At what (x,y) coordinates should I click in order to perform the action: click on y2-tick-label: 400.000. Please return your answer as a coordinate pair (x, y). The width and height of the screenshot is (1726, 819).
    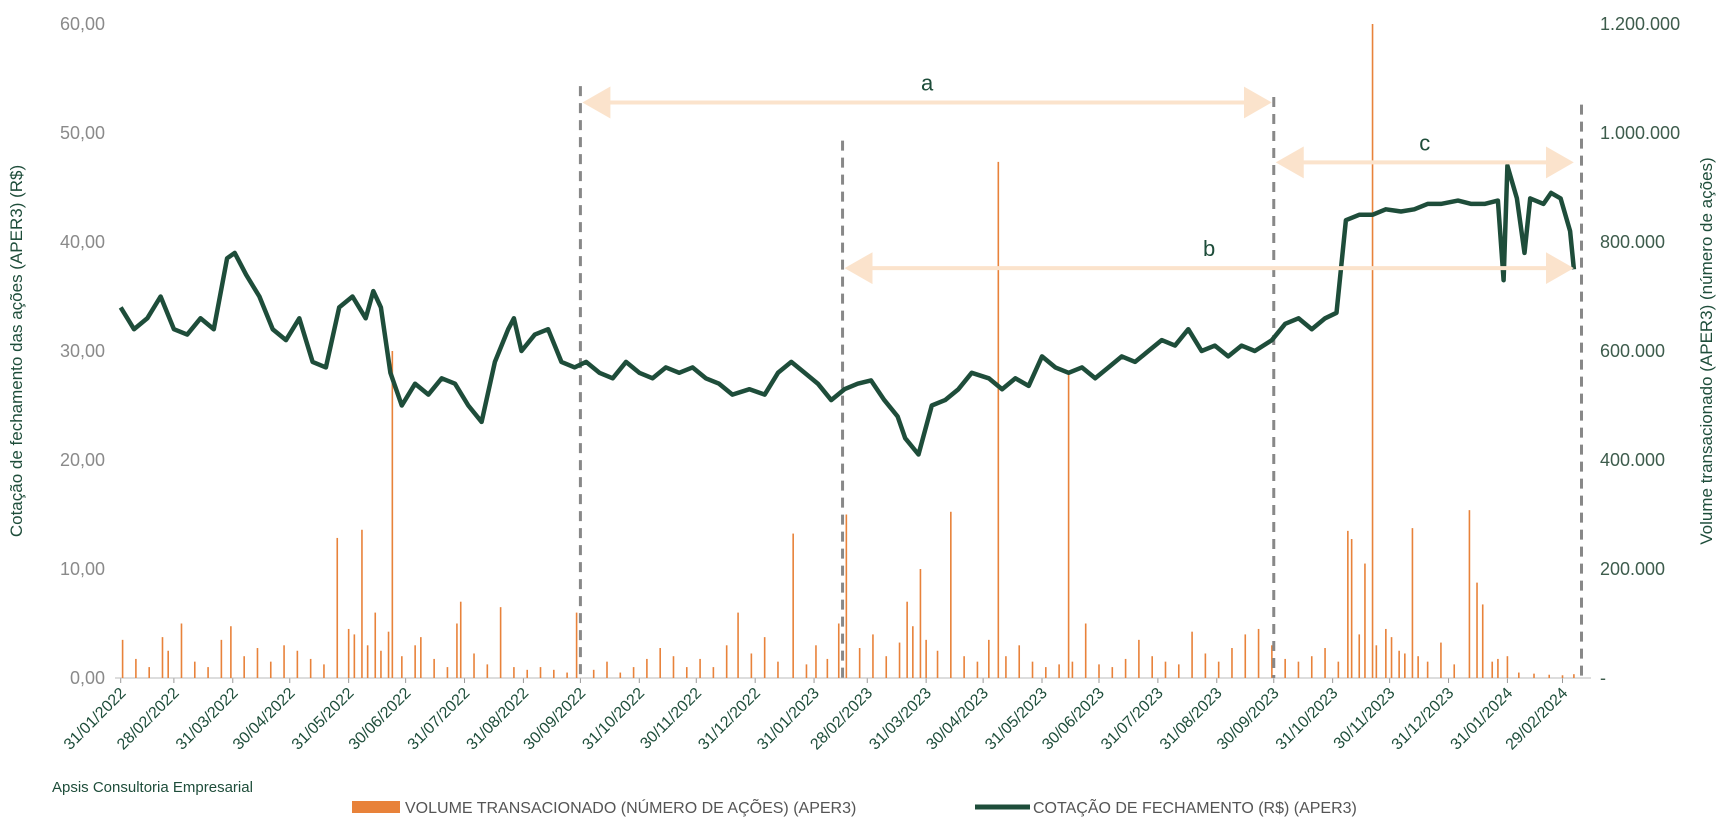
    Looking at the image, I should click on (1632, 460).